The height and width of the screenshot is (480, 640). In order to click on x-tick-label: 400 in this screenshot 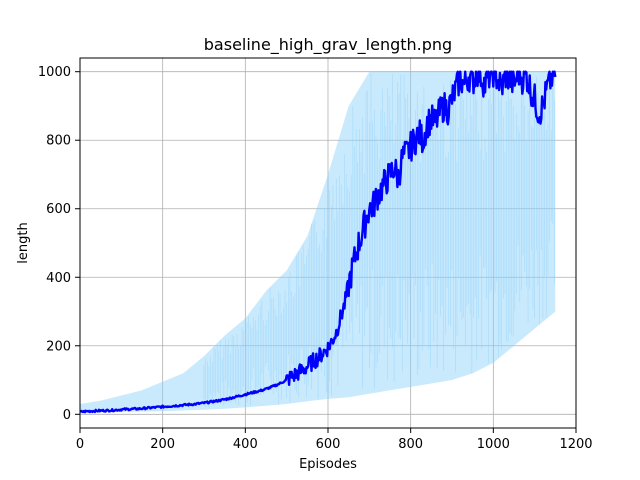, I will do `click(245, 444)`.